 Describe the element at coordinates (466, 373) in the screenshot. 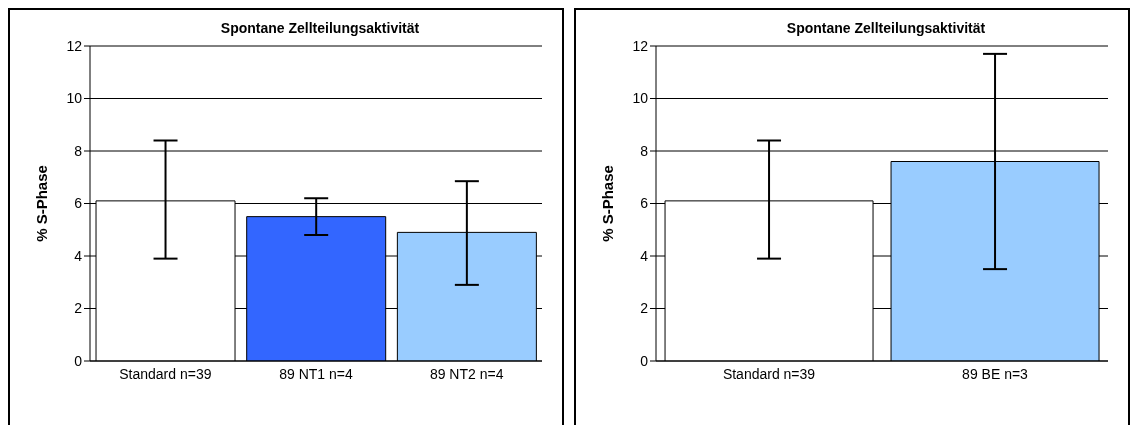

I see `x-tick-label: 89 NT2 n=4` at that location.